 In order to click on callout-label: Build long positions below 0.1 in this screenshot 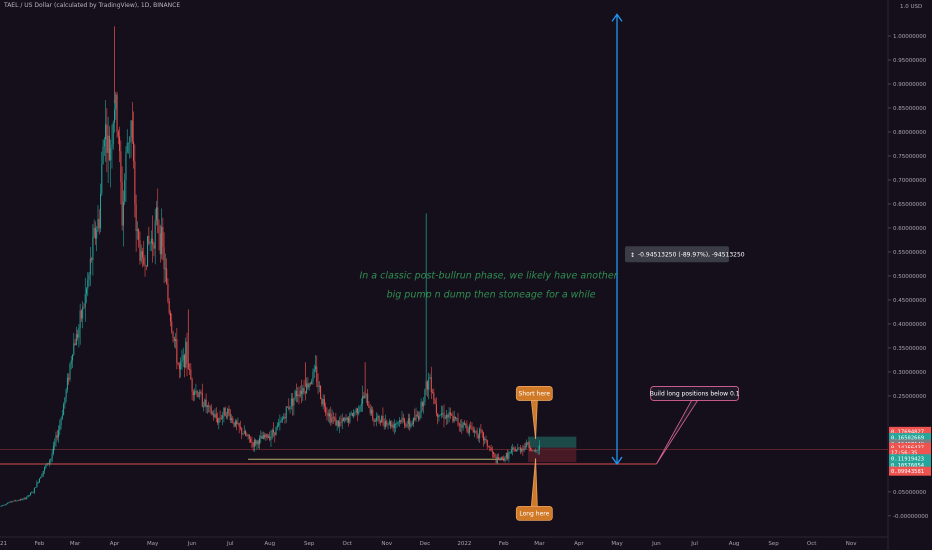, I will do `click(695, 393)`.